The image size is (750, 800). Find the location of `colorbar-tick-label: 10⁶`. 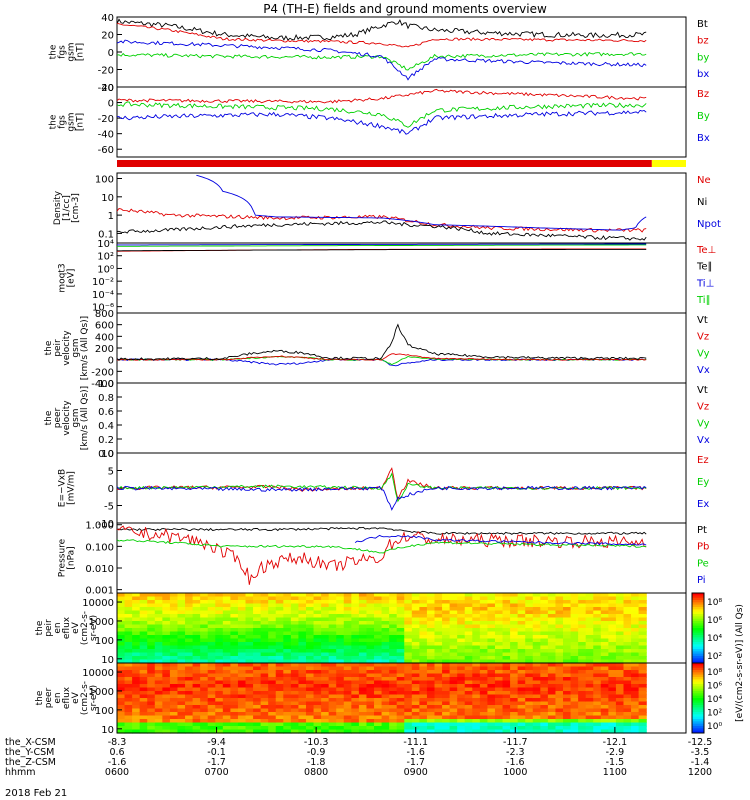

colorbar-tick-label: 10⁶ is located at coordinates (714, 621).